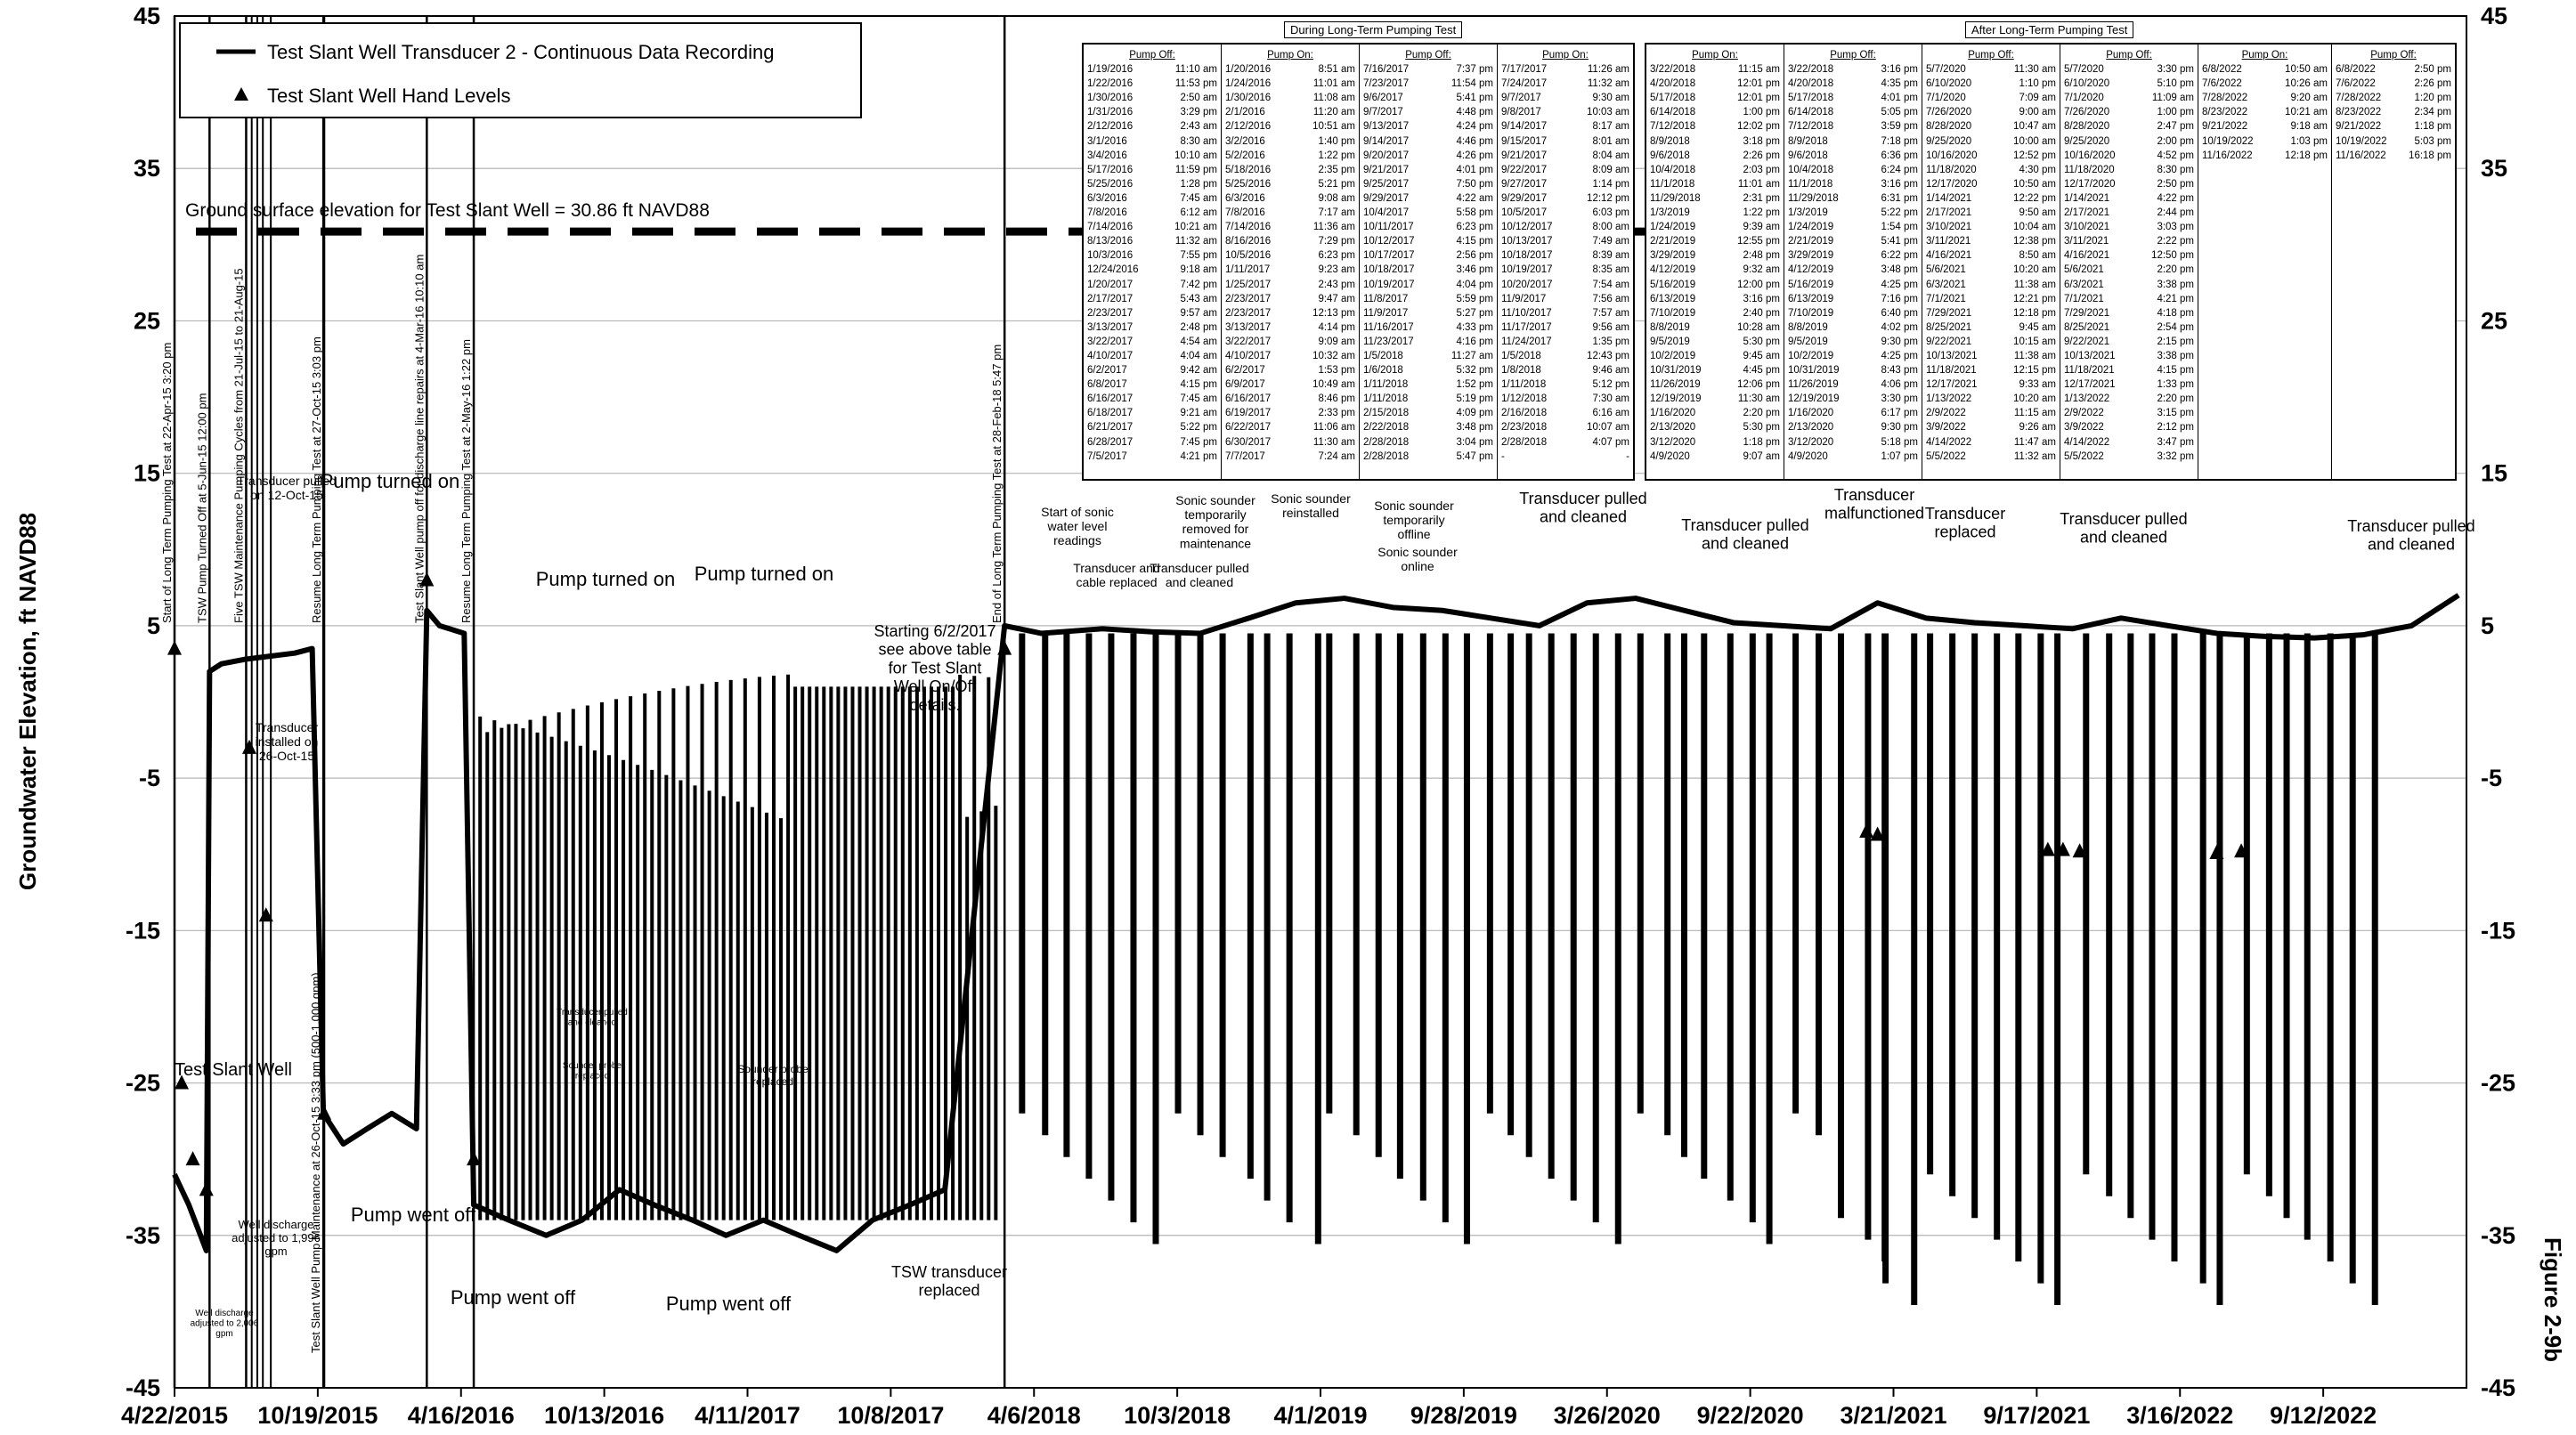  Describe the element at coordinates (1853, 155) in the screenshot. I see `table-cell: 9/6/2018 6:36 pm` at that location.